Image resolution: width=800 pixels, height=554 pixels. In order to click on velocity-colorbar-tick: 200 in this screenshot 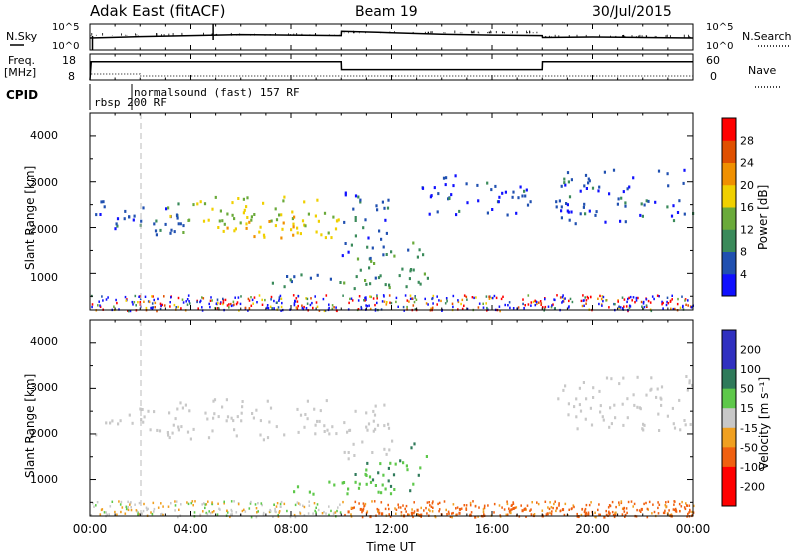, I will do `click(750, 350)`.